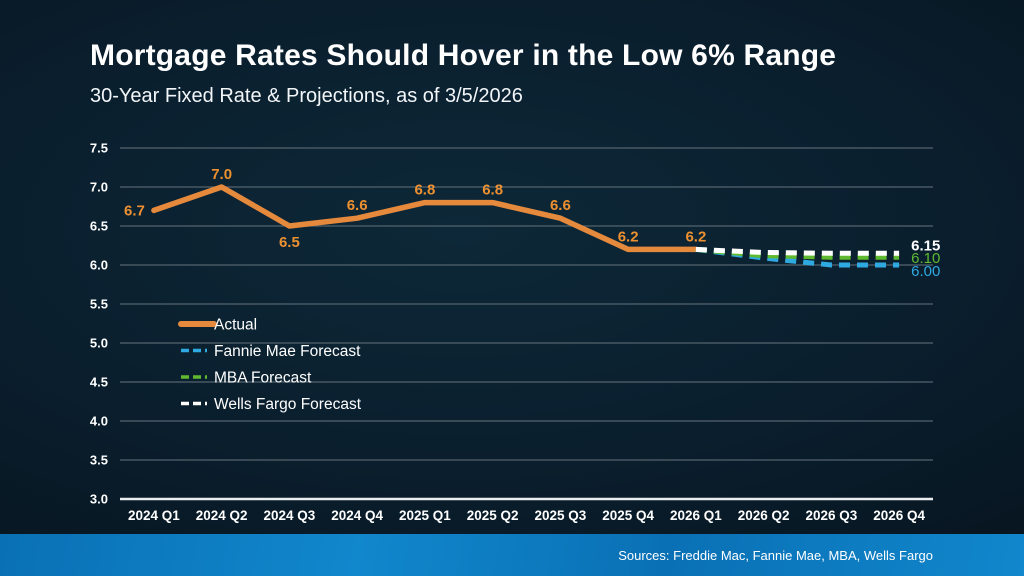  I want to click on x-tick-label: 2025 Q1, so click(425, 515).